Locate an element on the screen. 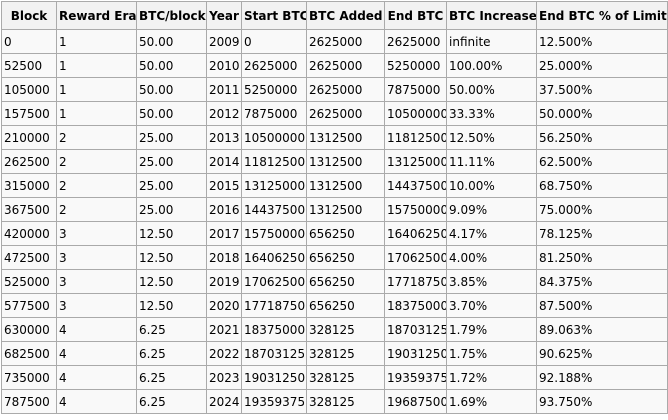  table-cell: 52500 is located at coordinates (29, 65).